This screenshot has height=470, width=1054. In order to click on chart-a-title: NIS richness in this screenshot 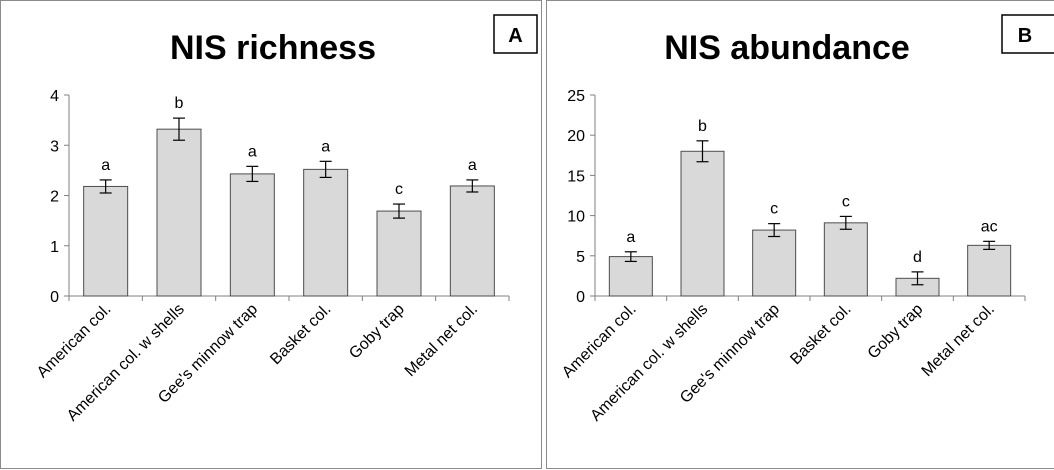, I will do `click(273, 48)`.